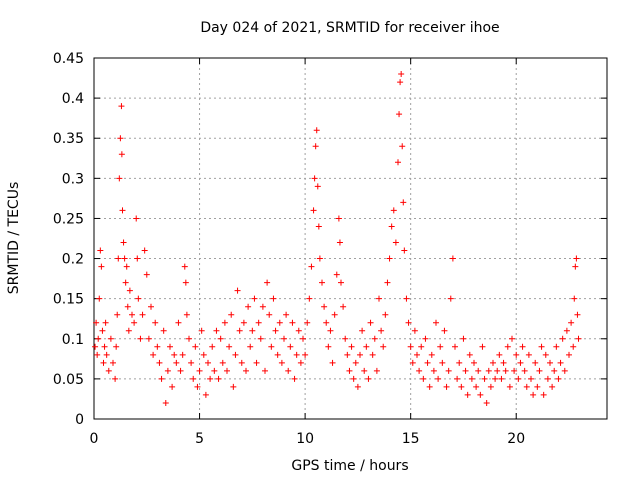  Describe the element at coordinates (79, 420) in the screenshot. I see `y-tick-label: 0` at that location.